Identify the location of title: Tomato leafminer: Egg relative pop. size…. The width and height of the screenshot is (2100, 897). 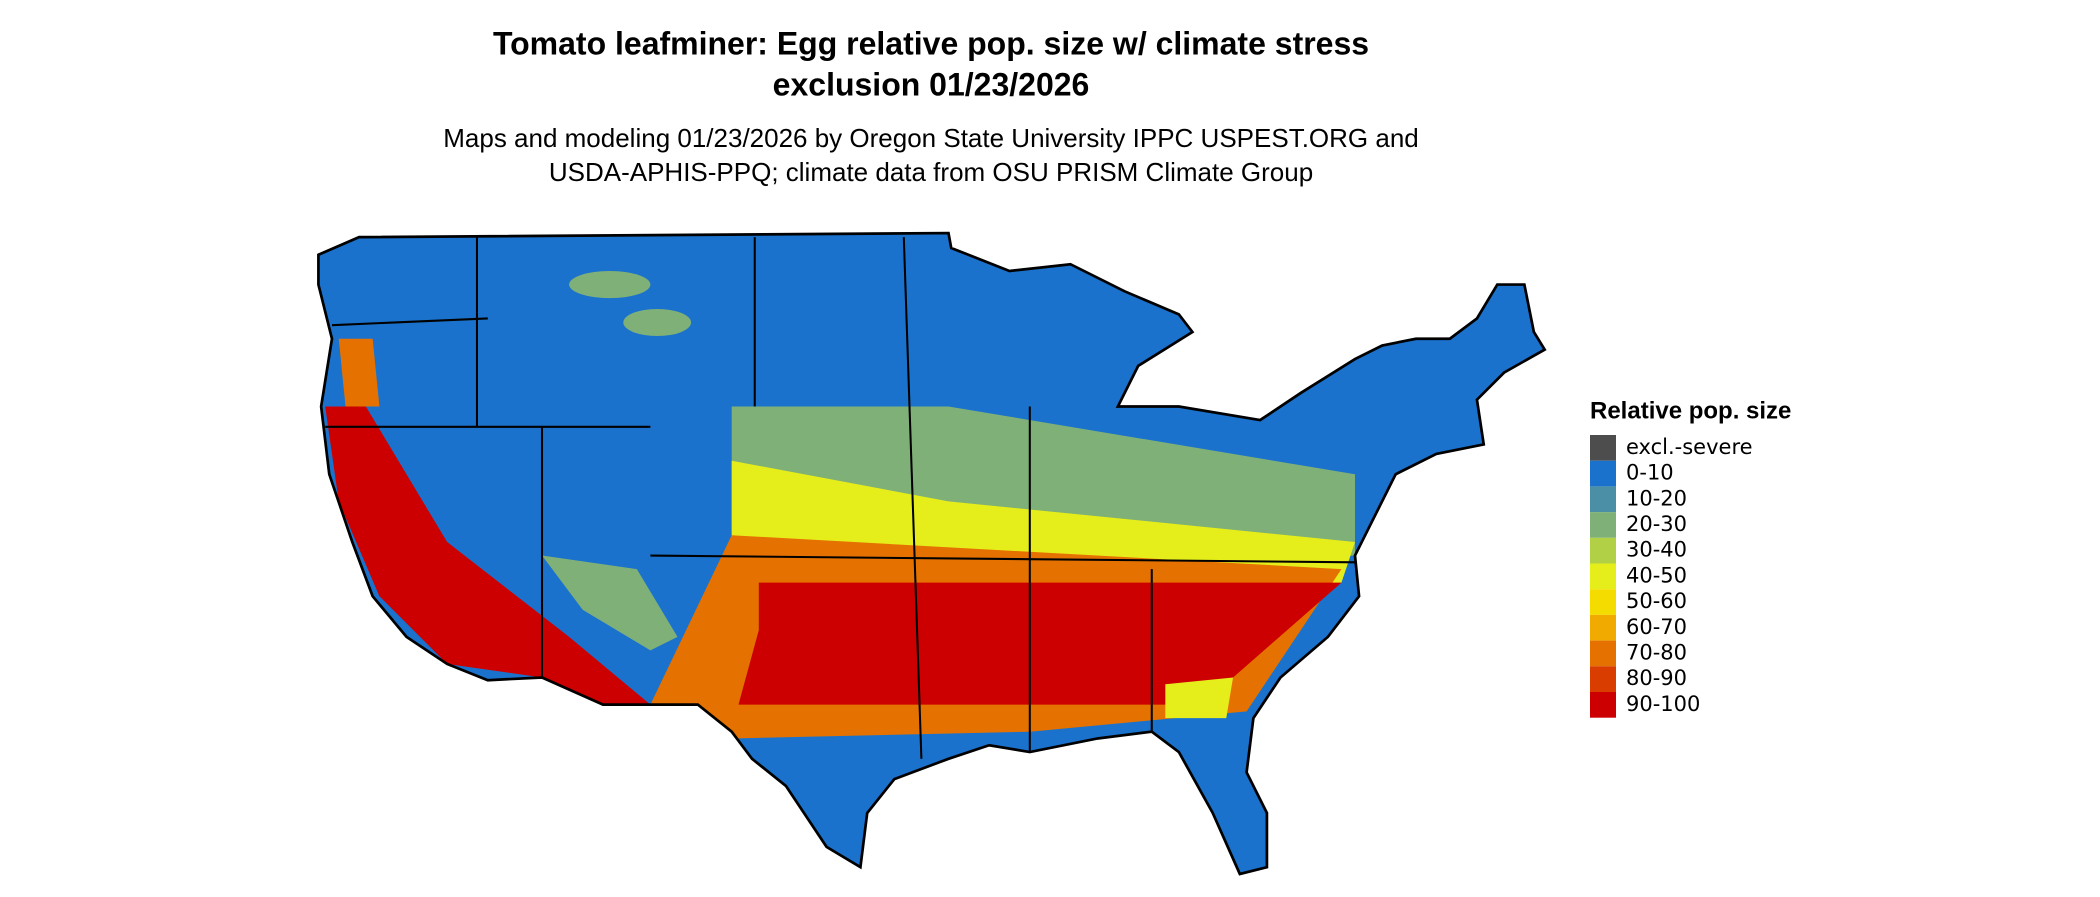
(931, 43).